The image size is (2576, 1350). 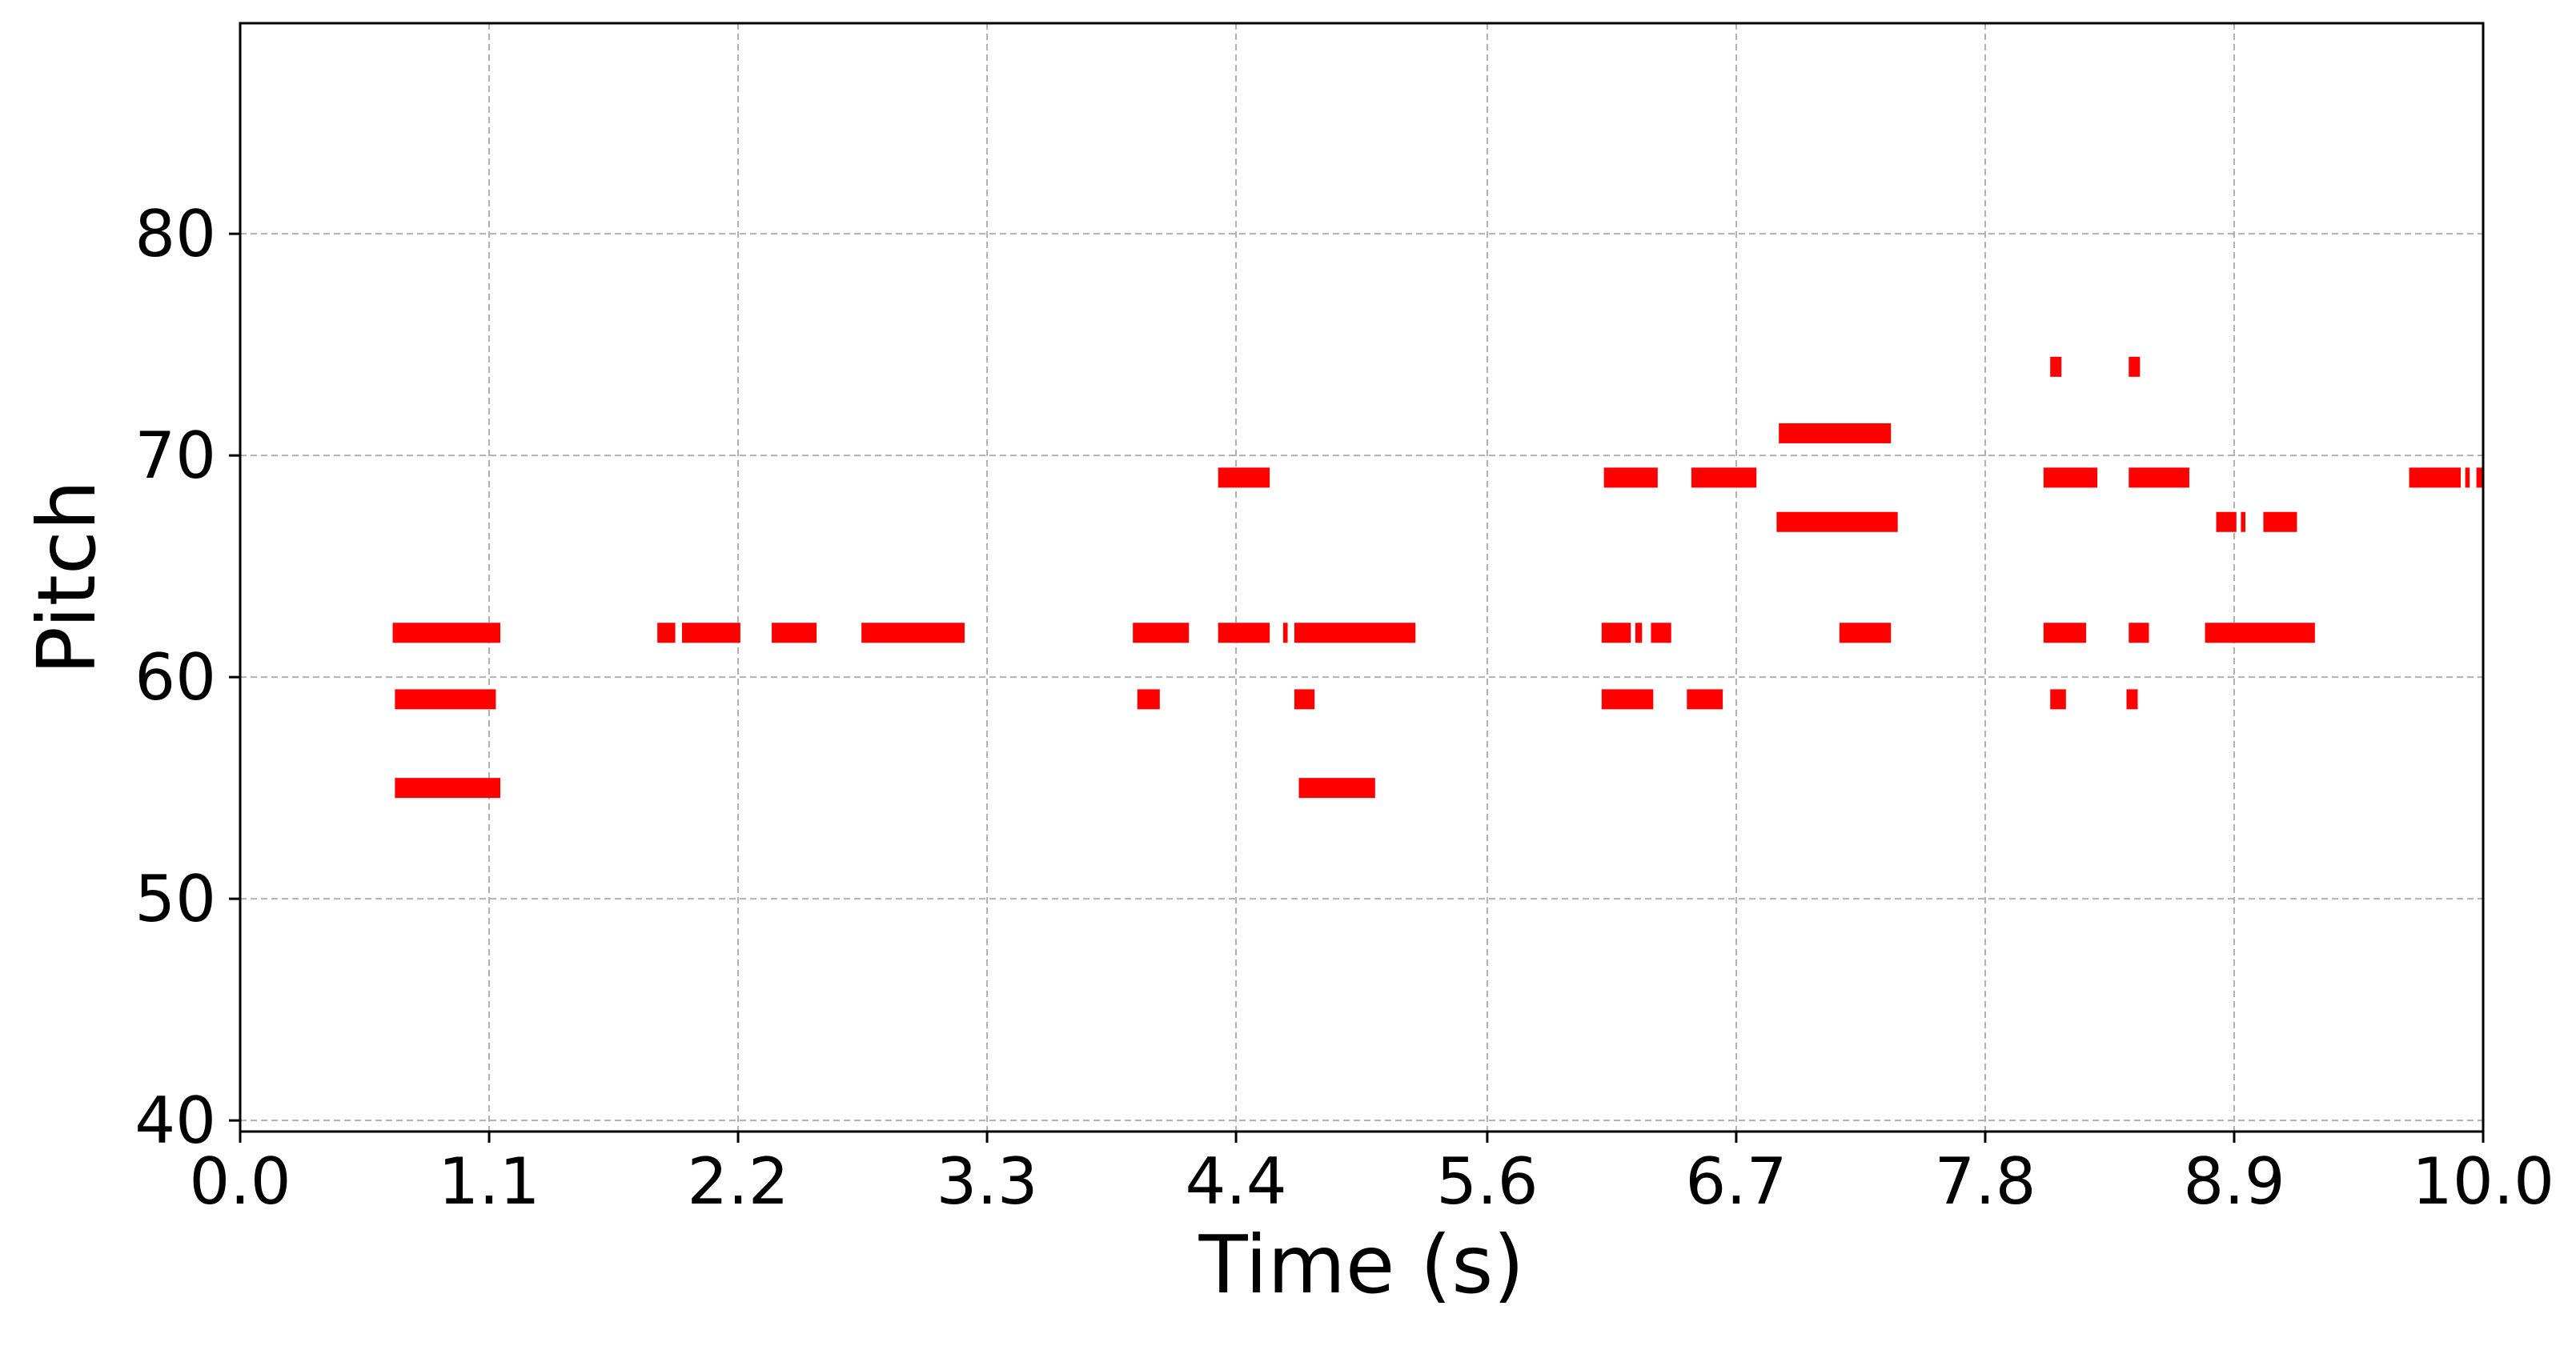 I want to click on y-tick-label: 80, so click(x=175, y=234).